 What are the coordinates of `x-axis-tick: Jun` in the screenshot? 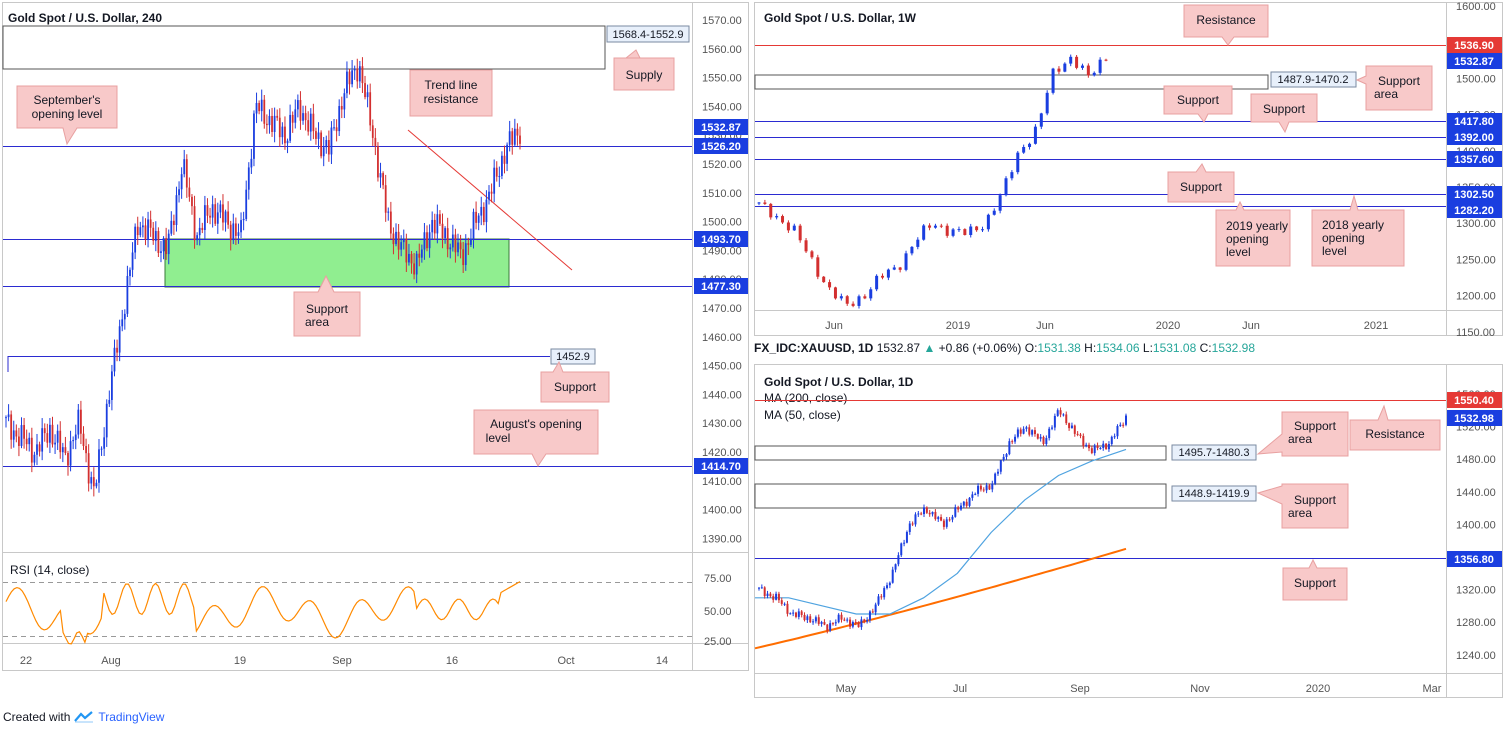 It's located at (1045, 326).